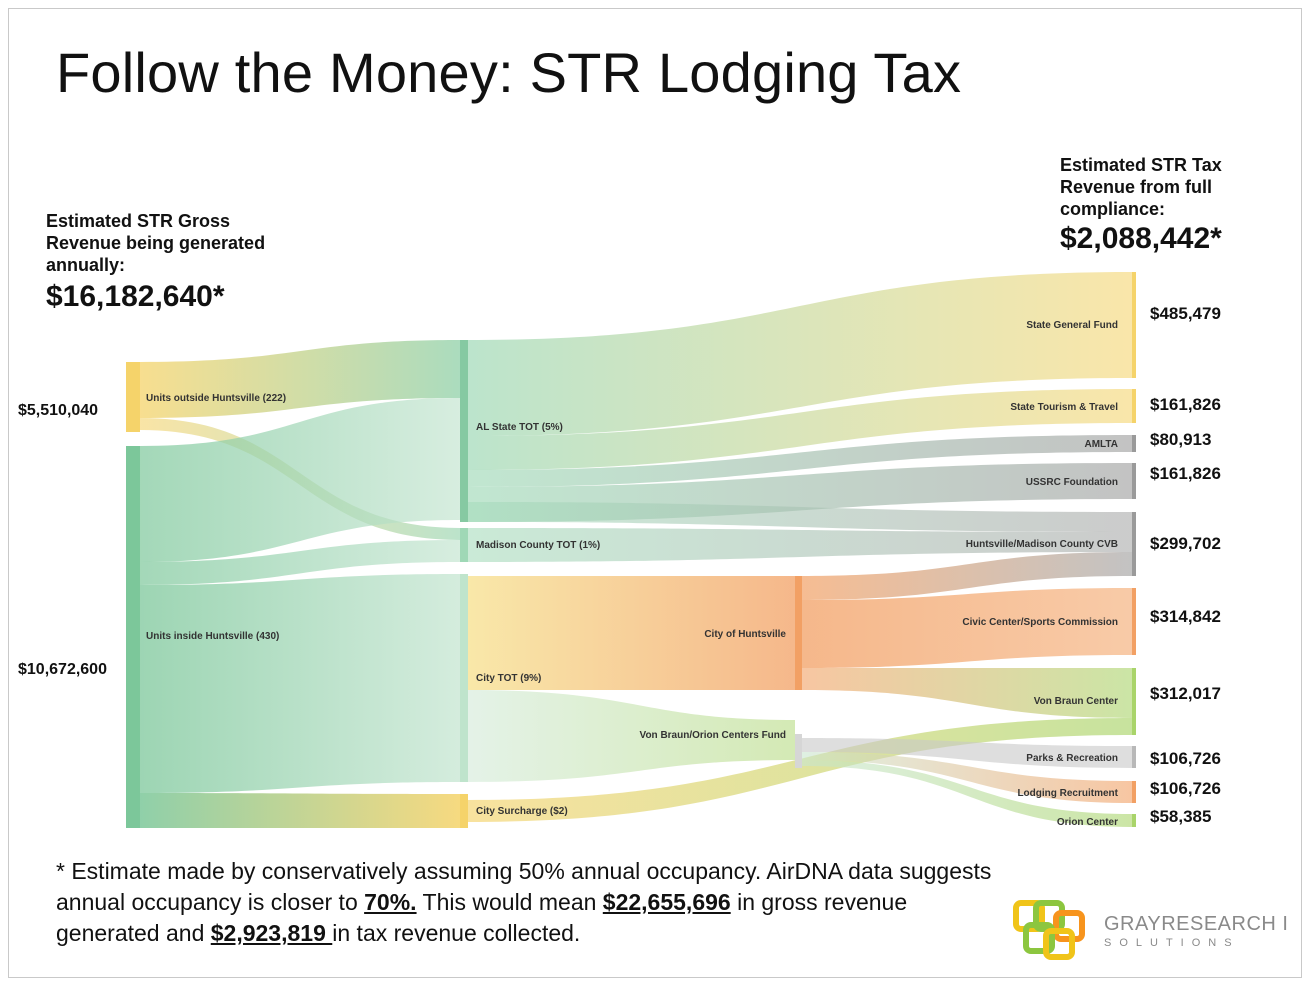 This screenshot has height=988, width=1314. I want to click on label-state-general-fund: State General Fund, so click(1072, 325).